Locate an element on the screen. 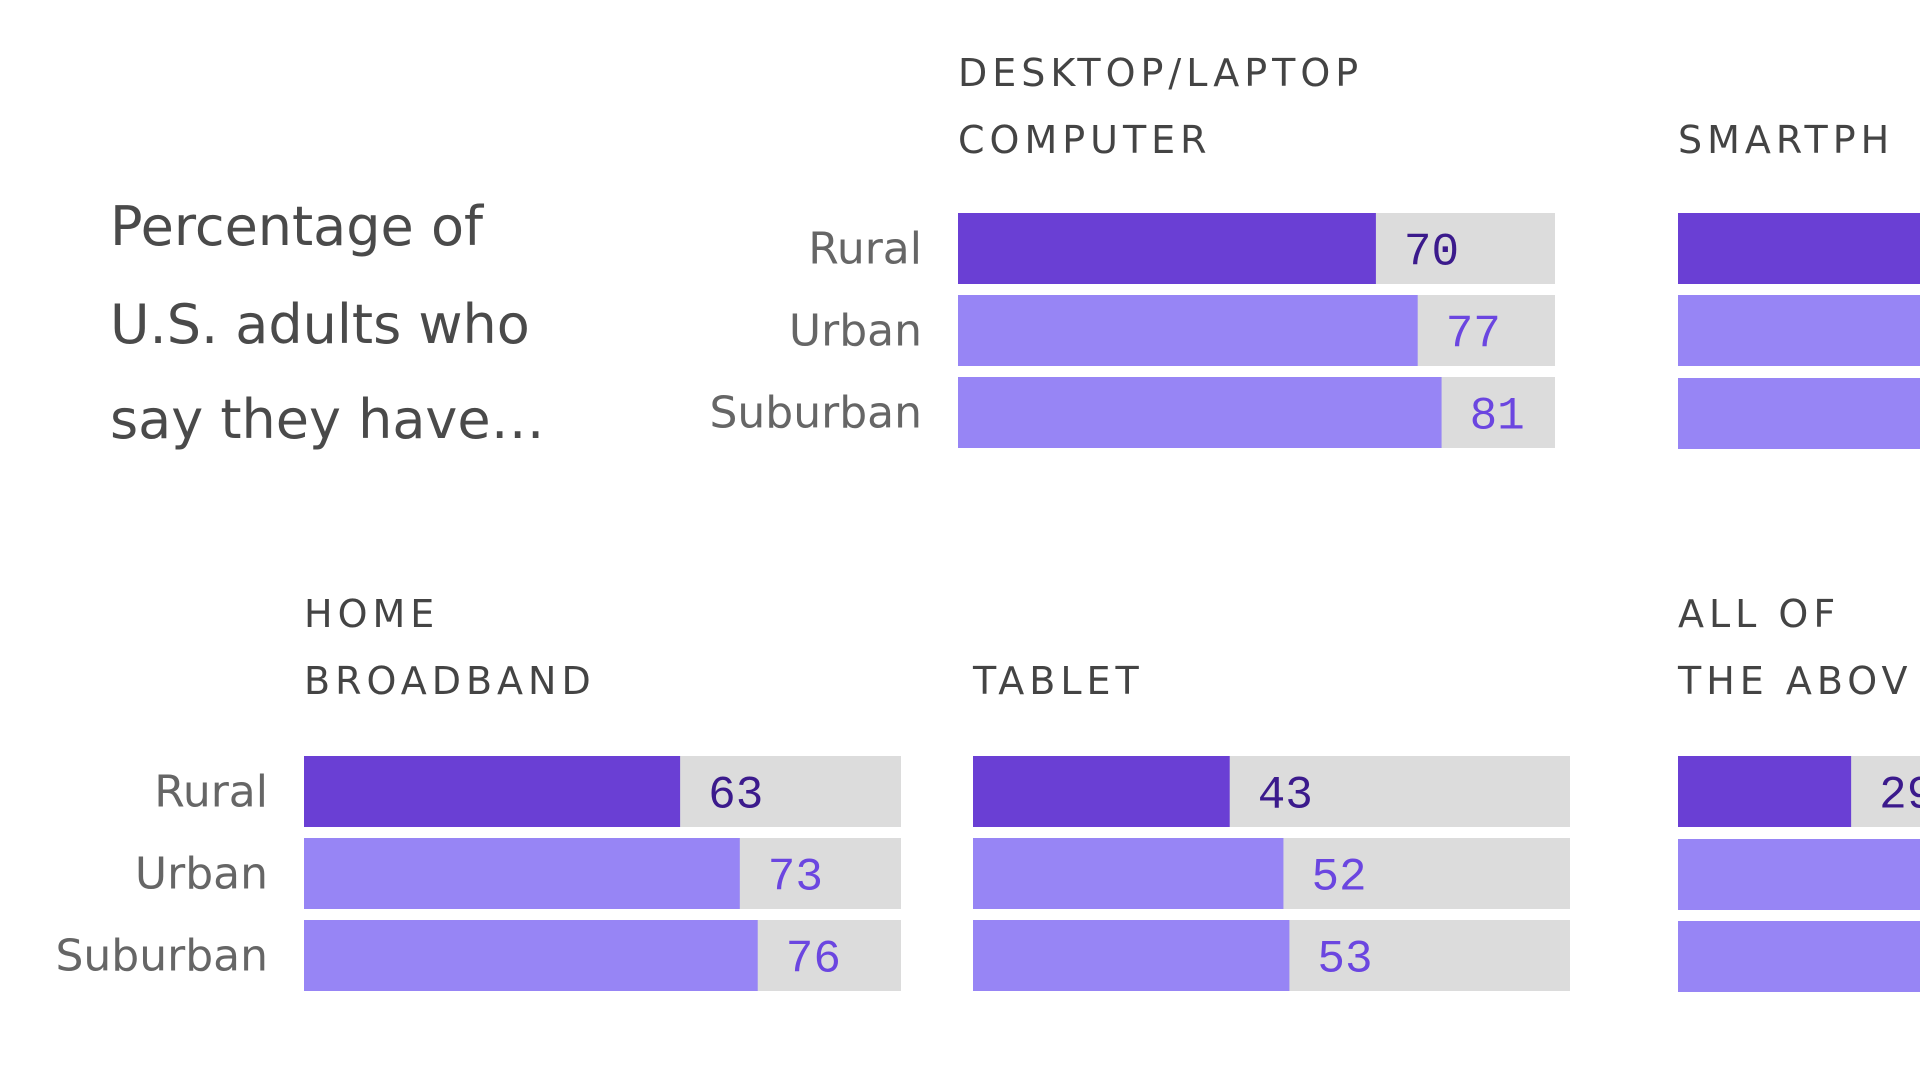 This screenshot has width=1920, height=1080. value-label: 63 is located at coordinates (735, 796).